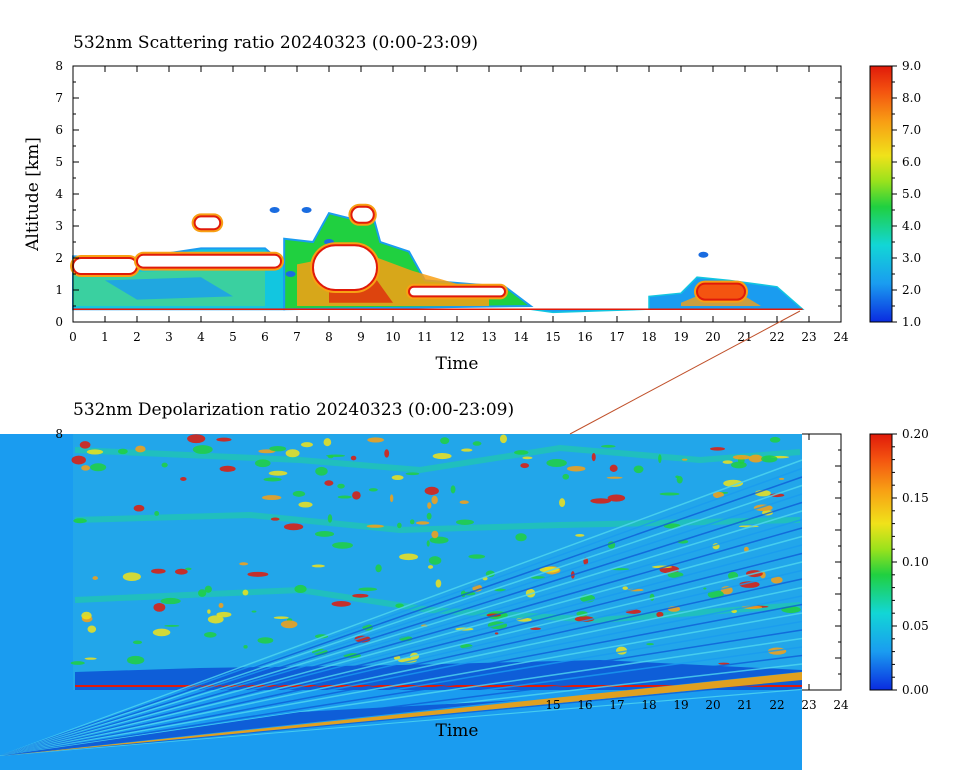 This screenshot has width=960, height=770. I want to click on x-tick-label: 2, so click(137, 337).